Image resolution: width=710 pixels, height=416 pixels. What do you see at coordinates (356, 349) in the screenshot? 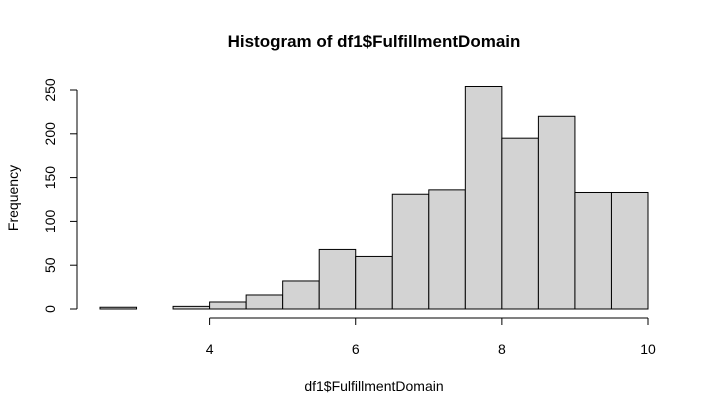
I see `x-tick-label-1: 6` at bounding box center [356, 349].